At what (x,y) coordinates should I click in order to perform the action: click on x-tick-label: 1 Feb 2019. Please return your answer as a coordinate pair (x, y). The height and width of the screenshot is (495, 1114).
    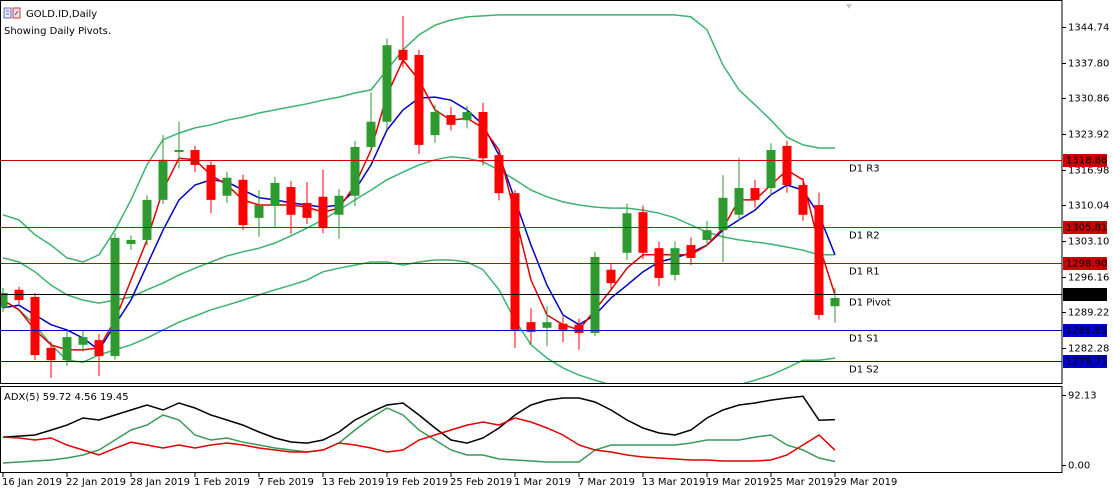
    Looking at the image, I should click on (222, 482).